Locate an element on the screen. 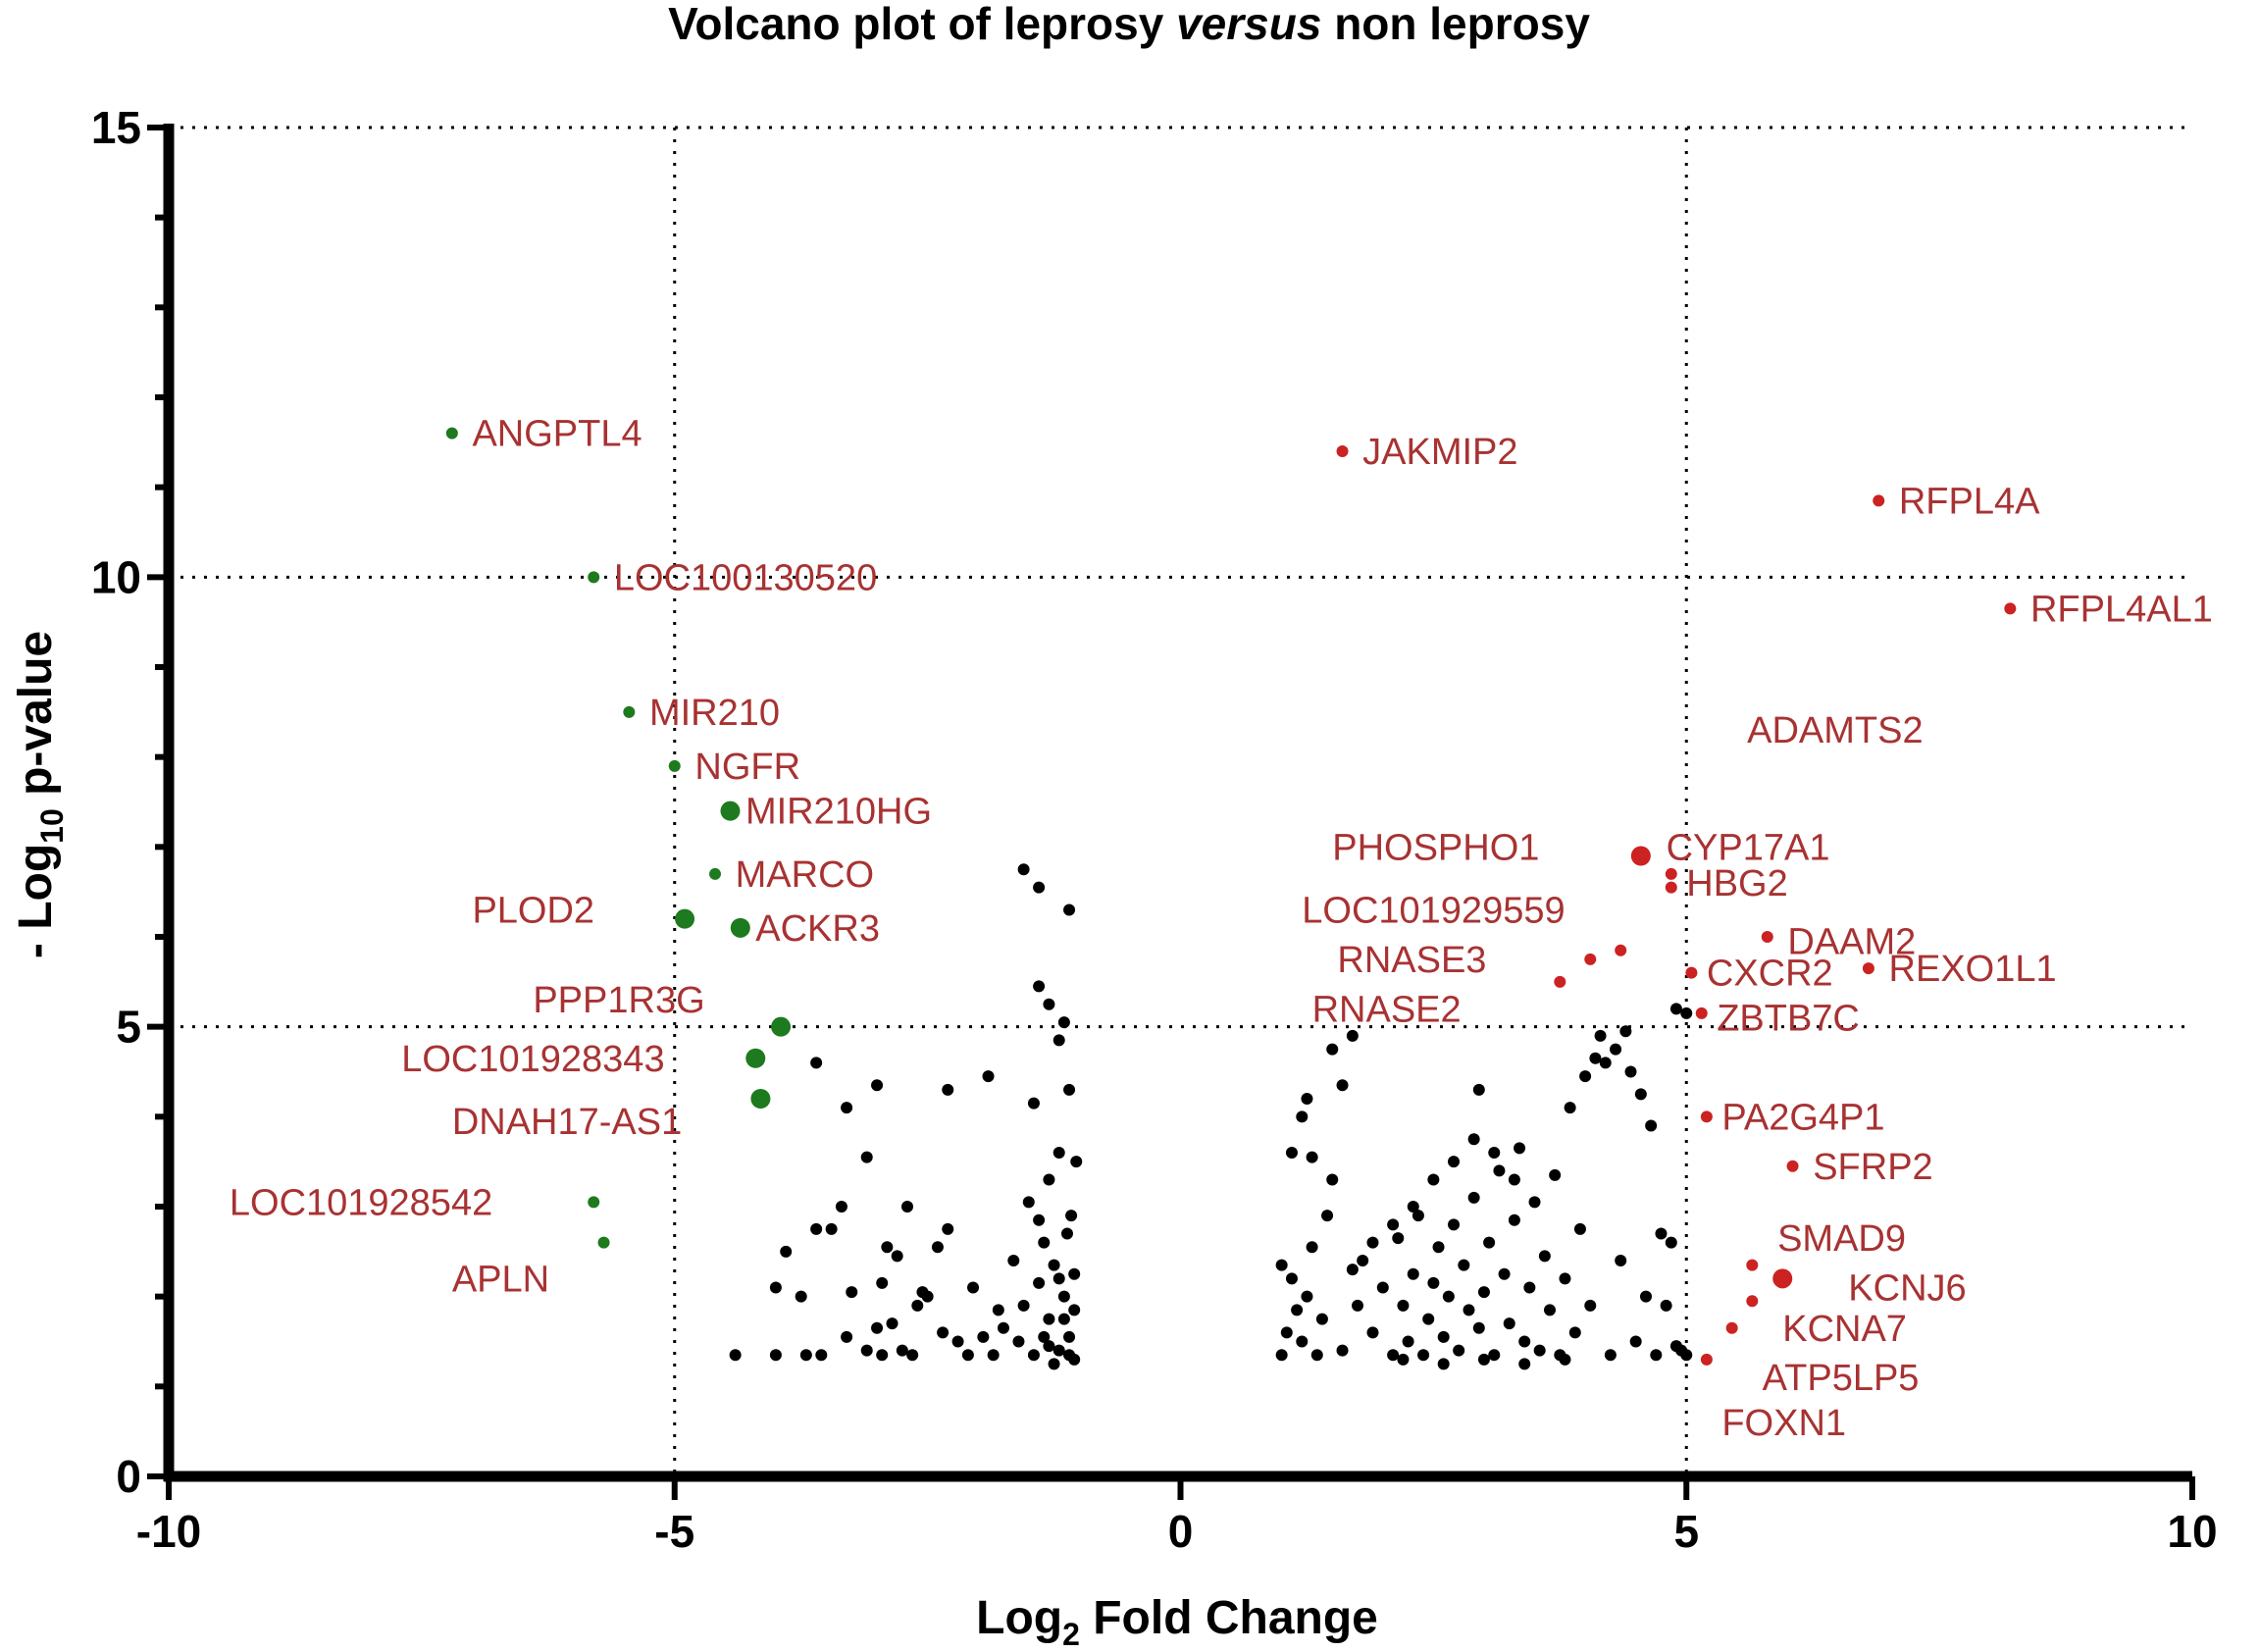 The image size is (2259, 1652). y-tick-label: 5 is located at coordinates (128, 1028).